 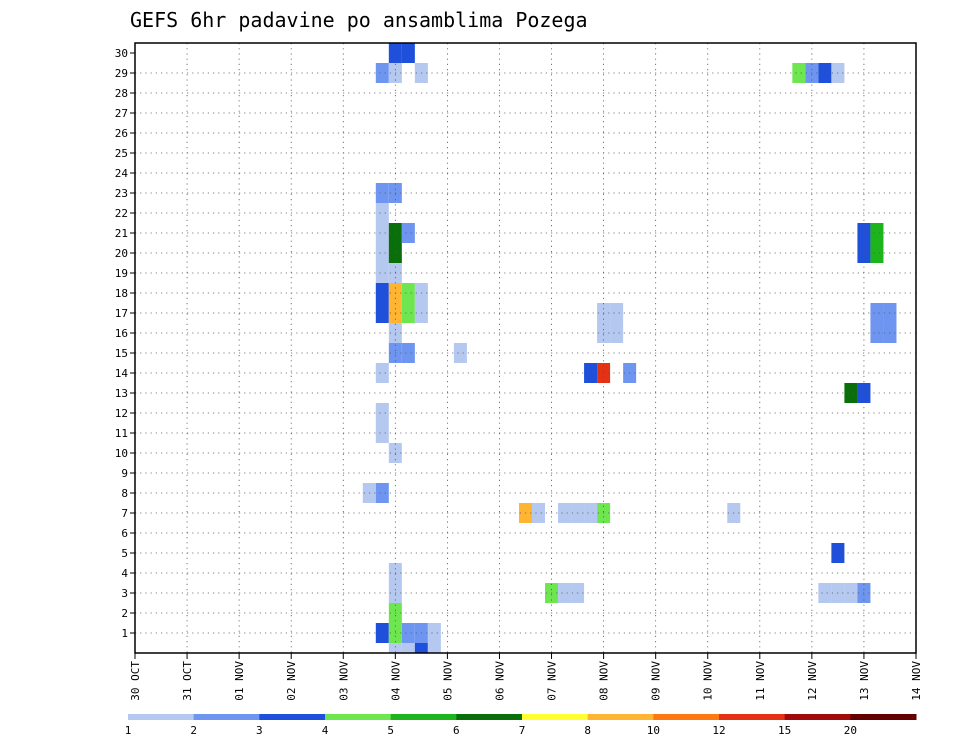 I want to click on colorbar-label: 12, so click(x=718, y=730).